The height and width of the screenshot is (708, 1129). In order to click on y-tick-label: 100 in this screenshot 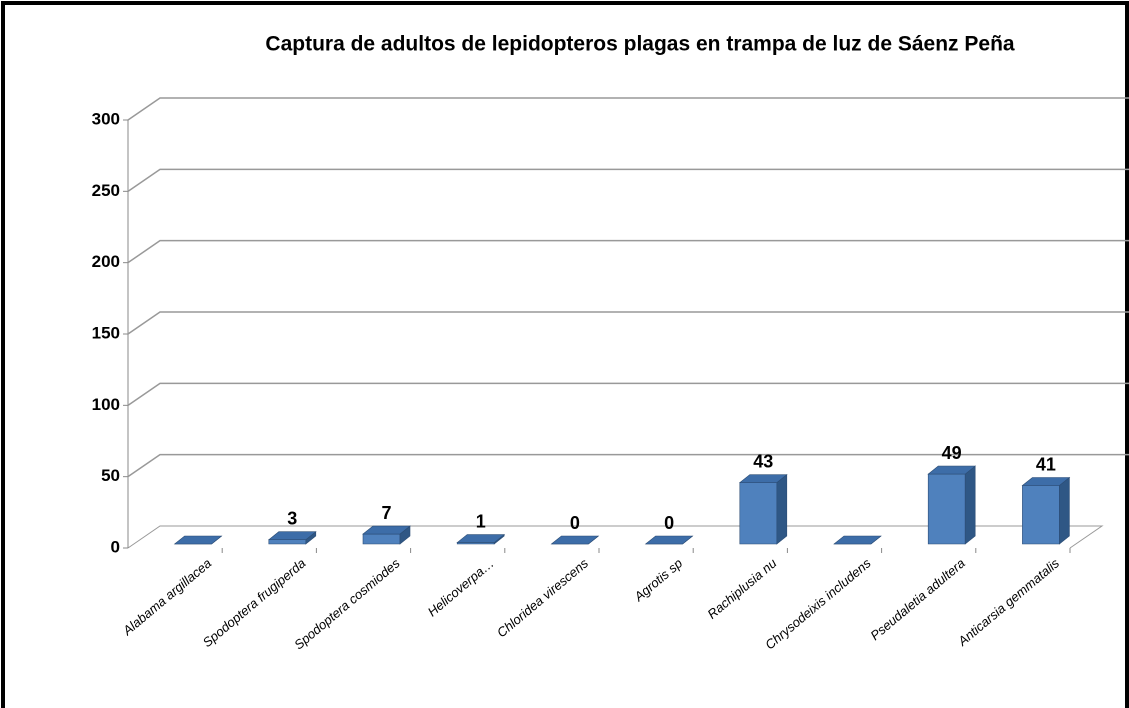, I will do `click(106, 404)`.